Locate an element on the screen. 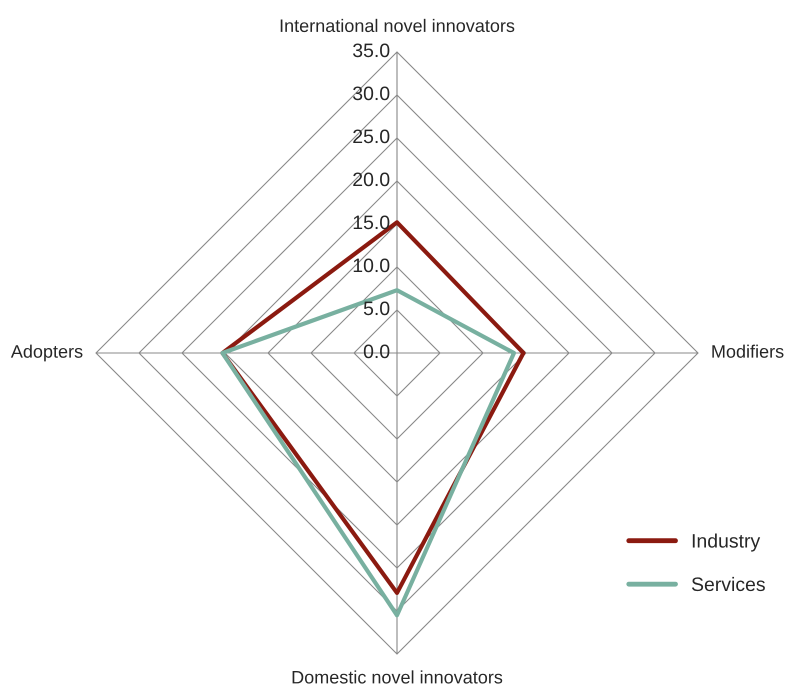 This screenshot has height=696, width=791. y-tick-label: 0.0 is located at coordinates (377, 351).